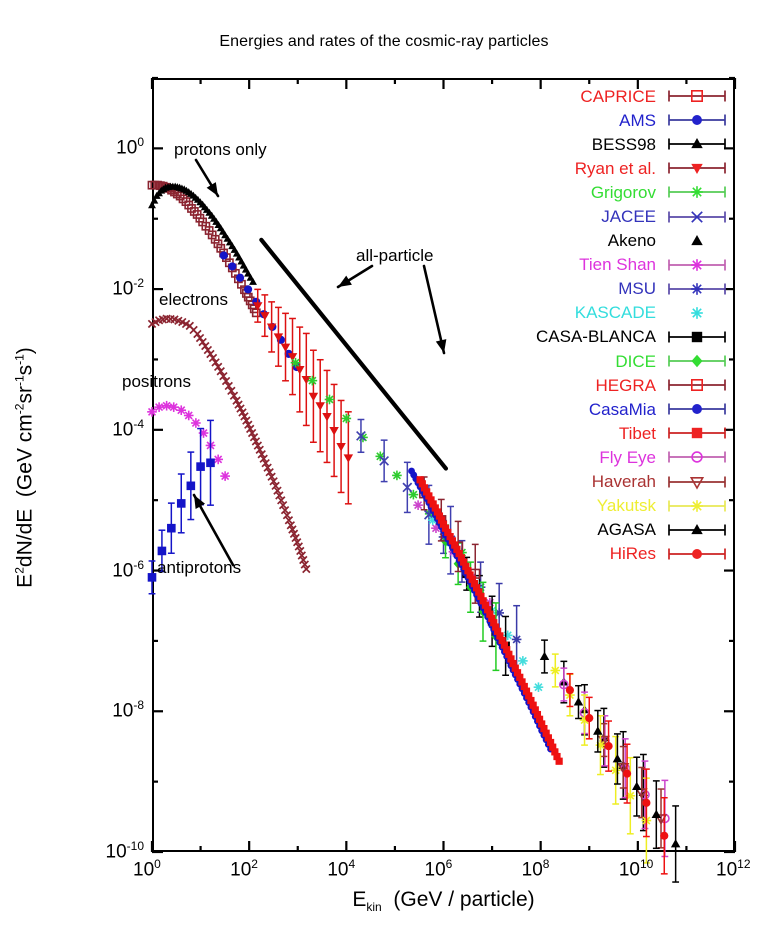 The height and width of the screenshot is (933, 768). What do you see at coordinates (622, 409) in the screenshot?
I see `legend-label: CasaMia` at bounding box center [622, 409].